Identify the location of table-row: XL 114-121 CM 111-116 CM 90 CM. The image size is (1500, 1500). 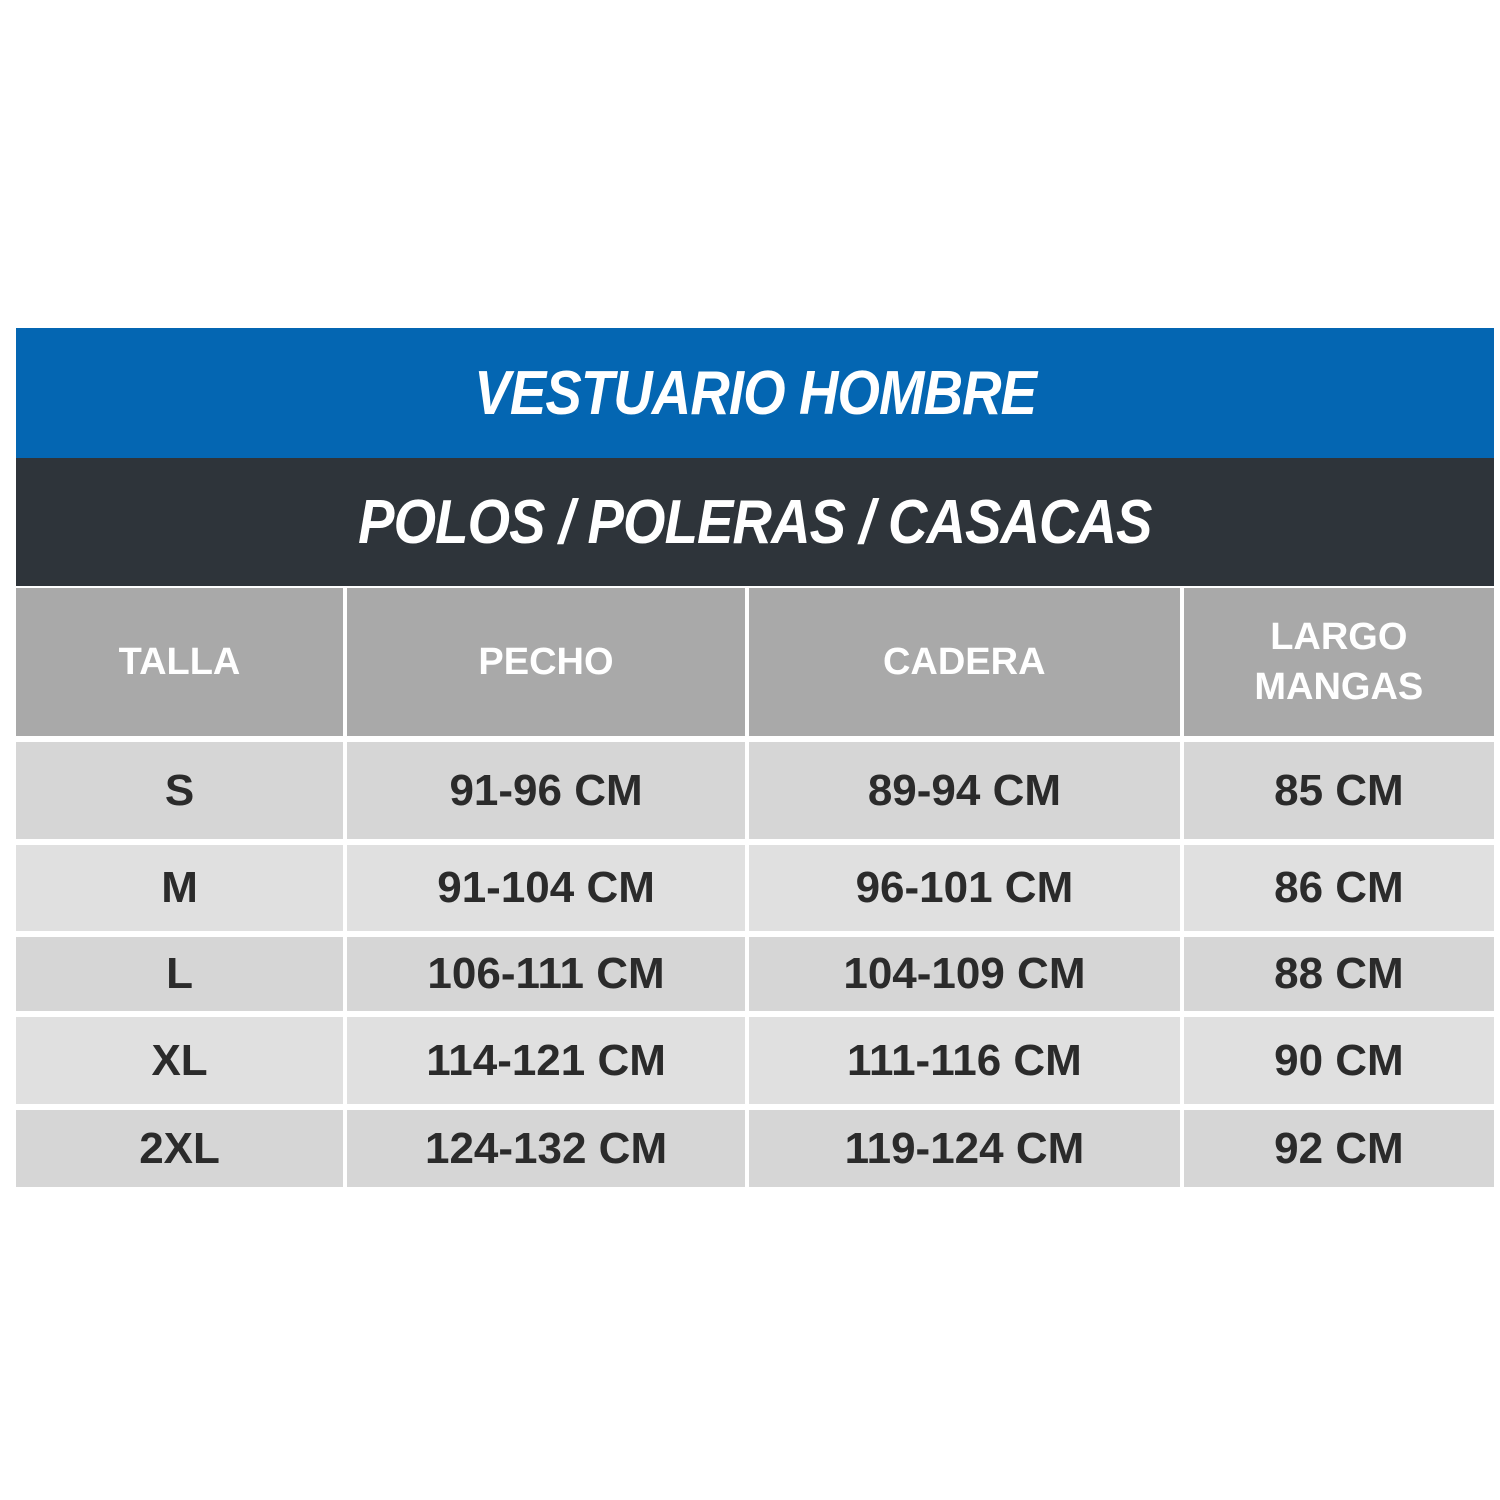
(755, 1060).